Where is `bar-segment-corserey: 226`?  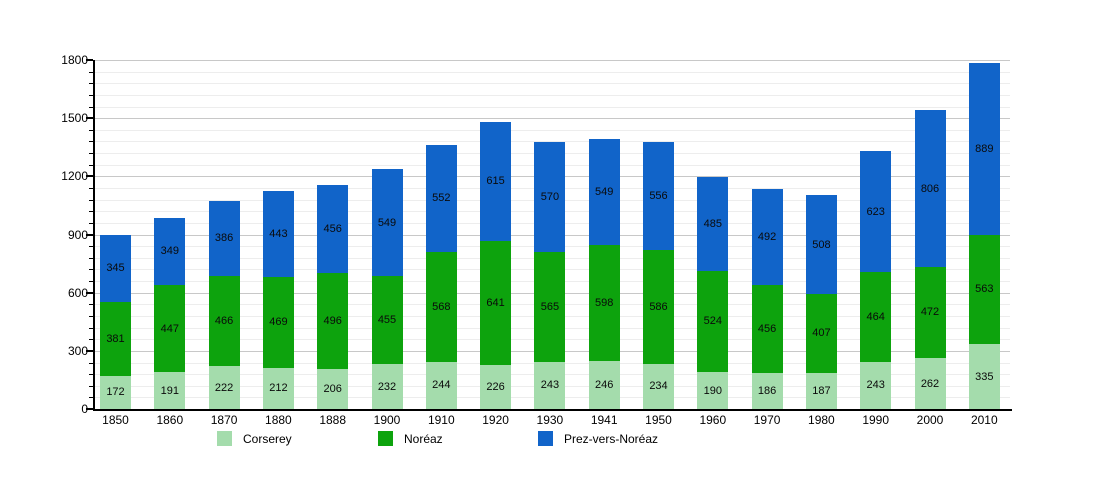
bar-segment-corserey: 226 is located at coordinates (496, 387).